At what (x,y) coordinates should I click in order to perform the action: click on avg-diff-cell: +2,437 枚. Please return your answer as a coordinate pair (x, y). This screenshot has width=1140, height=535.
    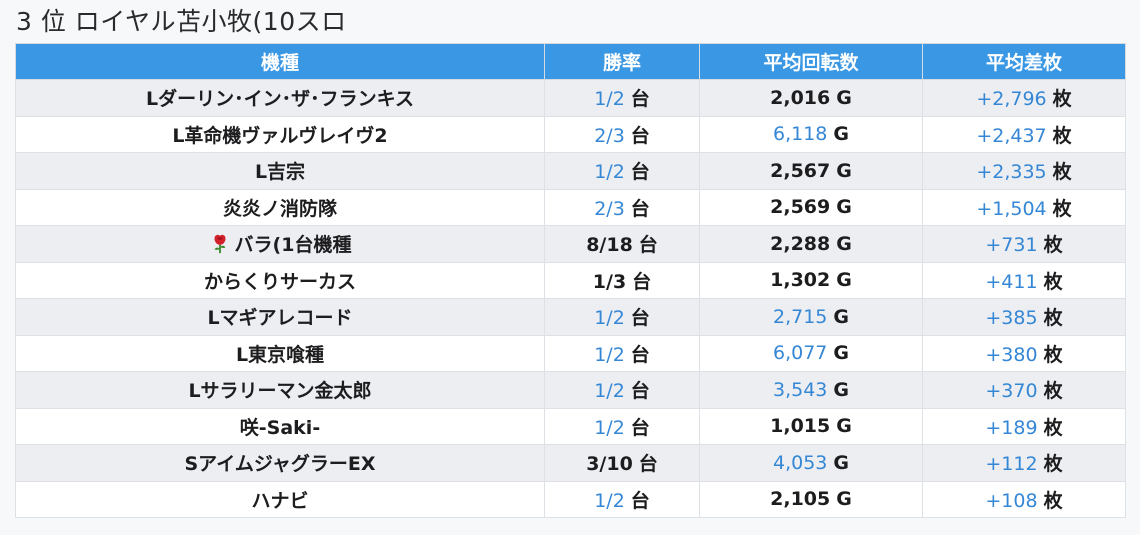
    Looking at the image, I should click on (1024, 134).